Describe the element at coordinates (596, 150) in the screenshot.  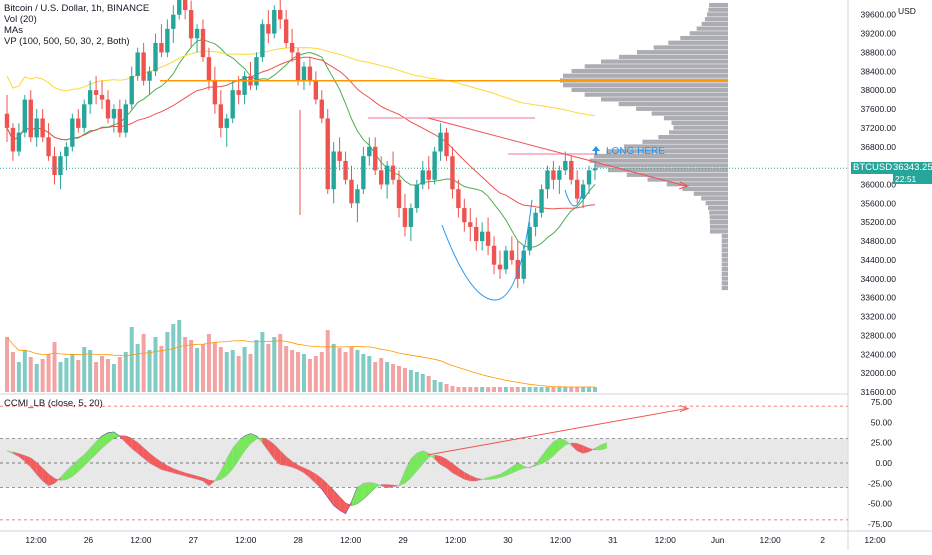
I see `arrow-up-icon` at that location.